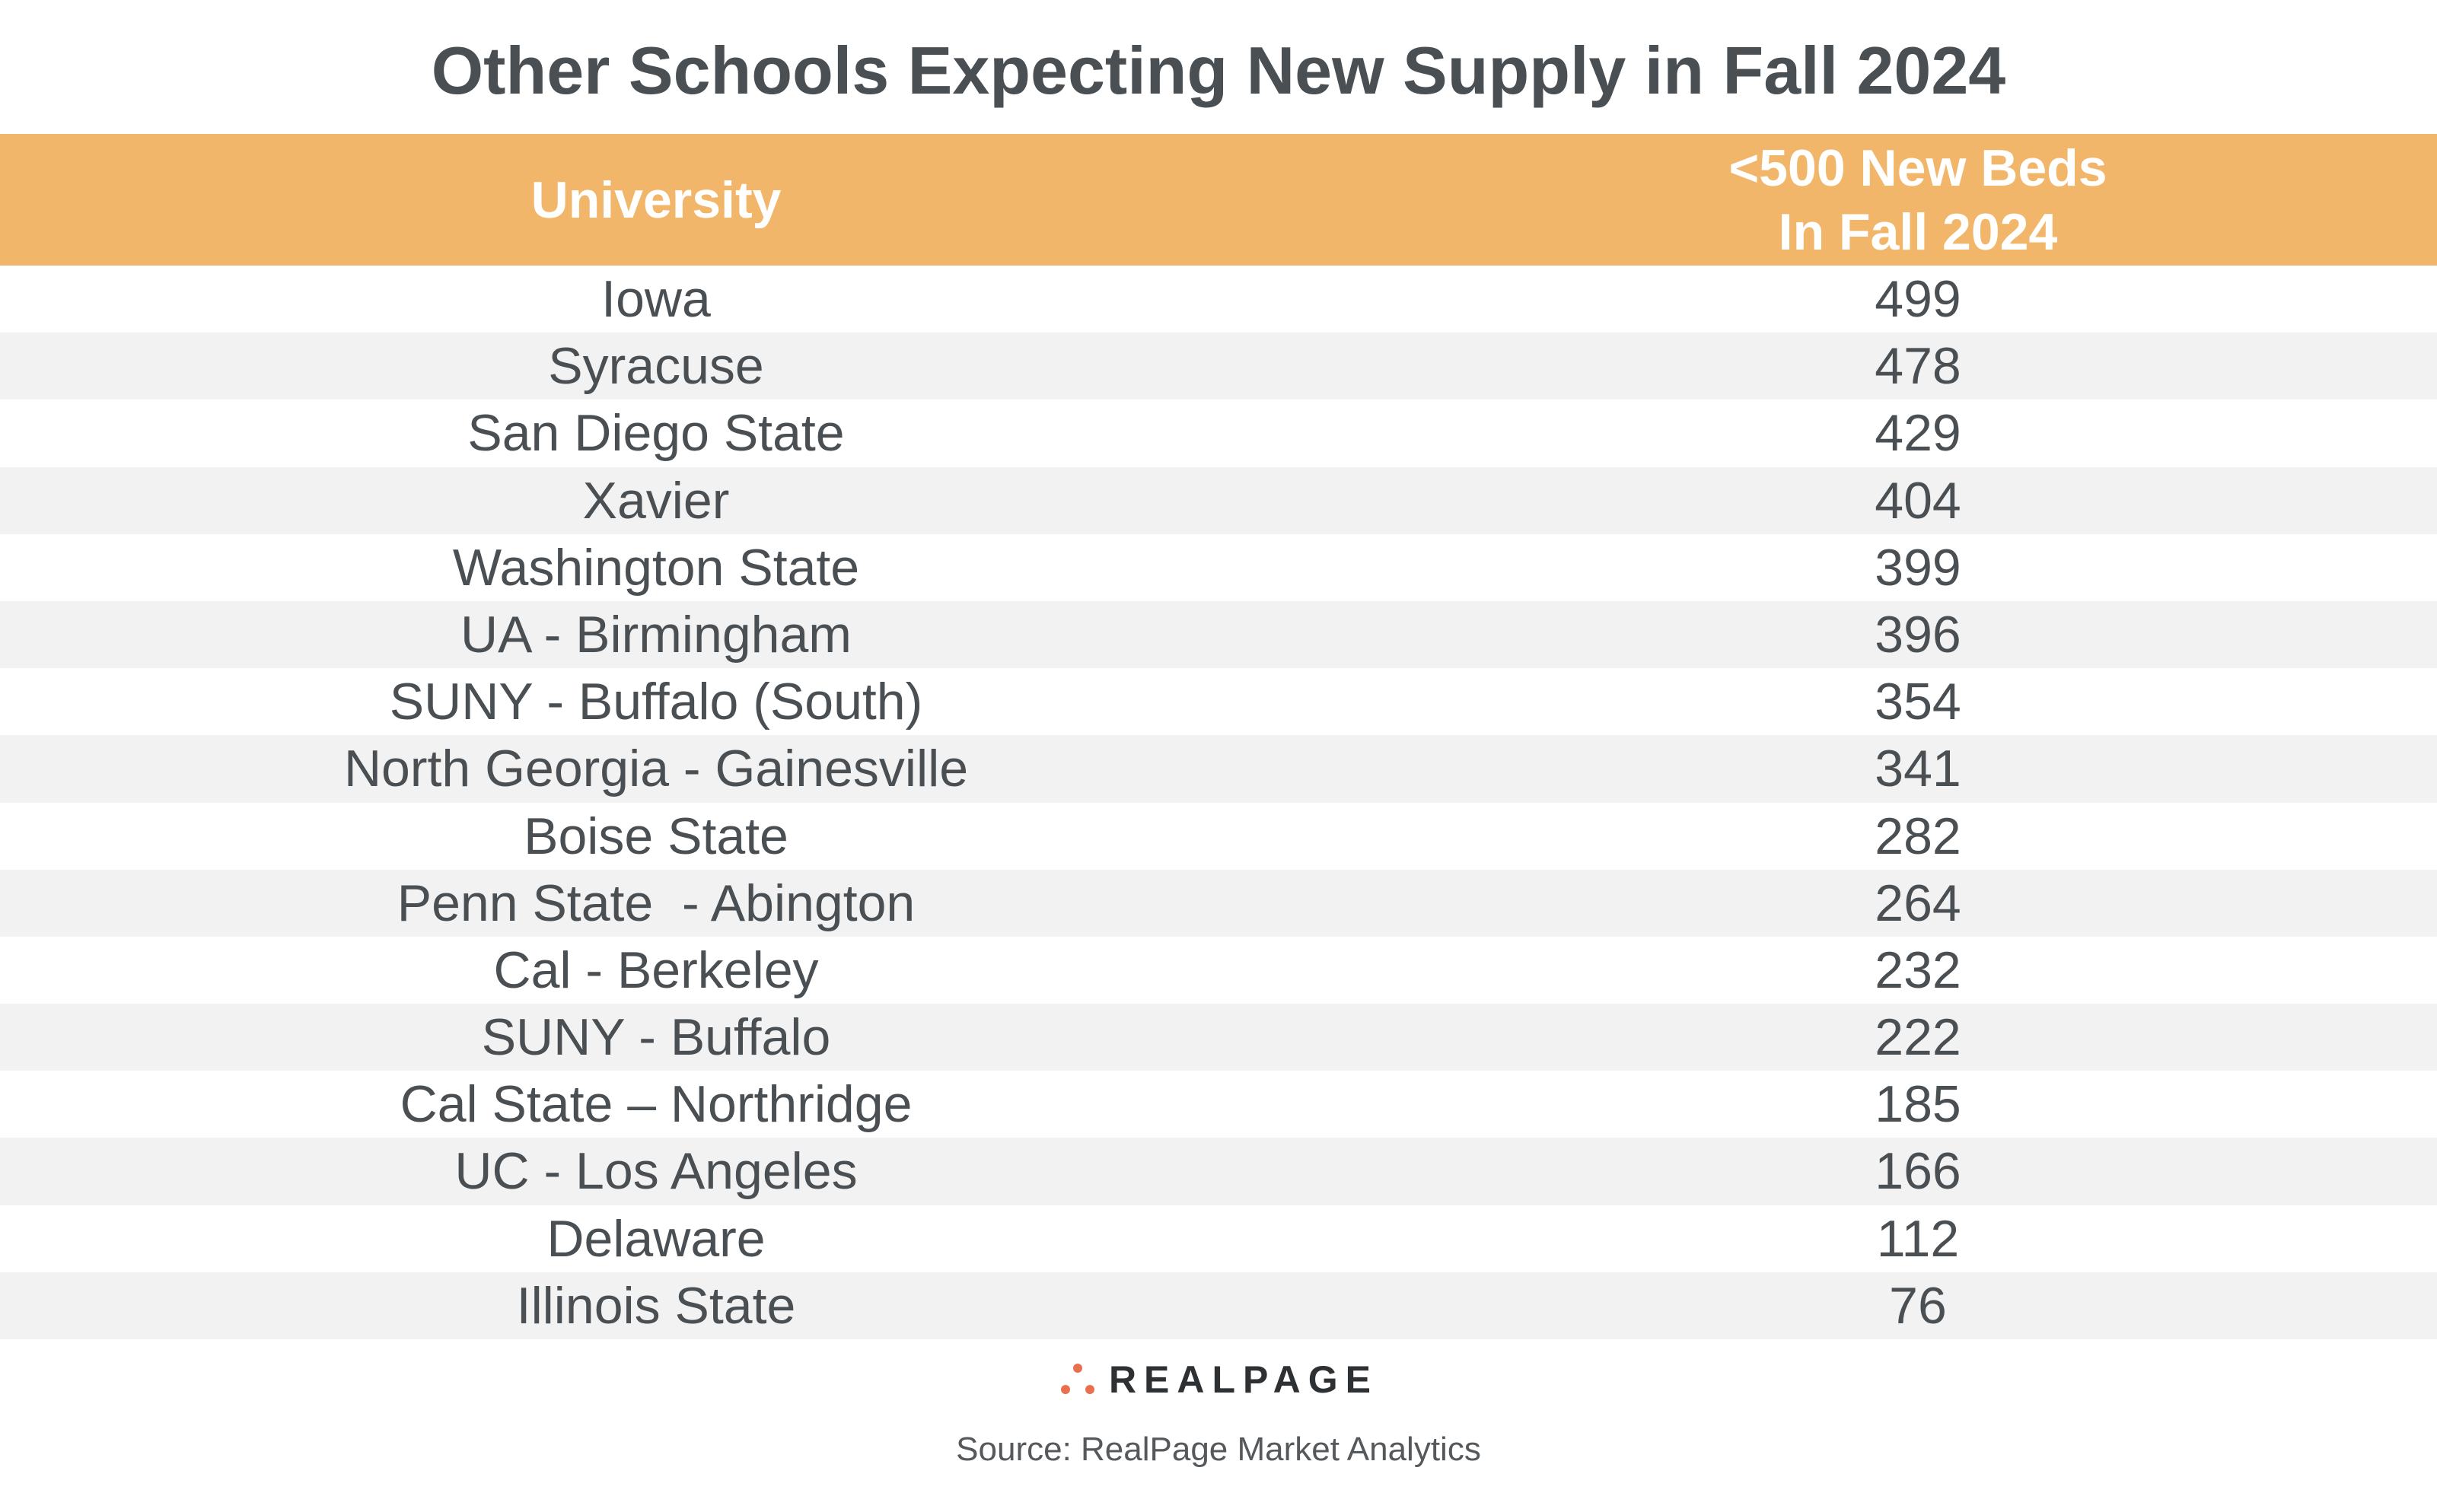 The height and width of the screenshot is (1512, 2437). What do you see at coordinates (1218, 366) in the screenshot?
I see `table-row: Syracuse 478` at bounding box center [1218, 366].